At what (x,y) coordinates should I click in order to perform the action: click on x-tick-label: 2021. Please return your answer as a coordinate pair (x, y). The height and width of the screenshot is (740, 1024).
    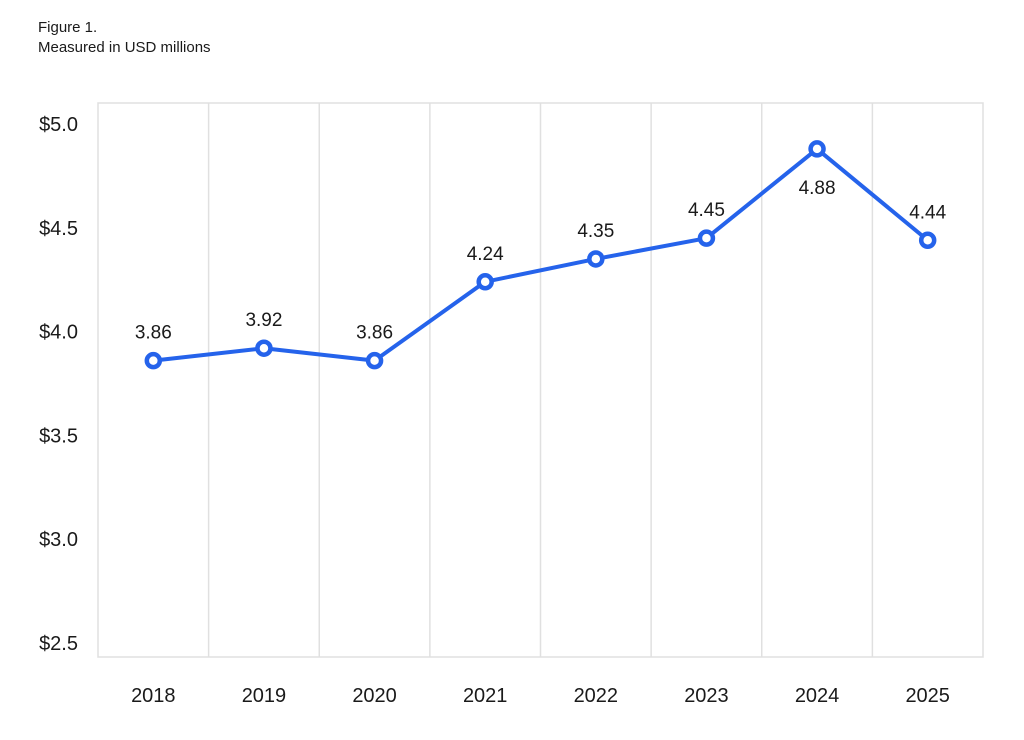
    Looking at the image, I should click on (485, 696).